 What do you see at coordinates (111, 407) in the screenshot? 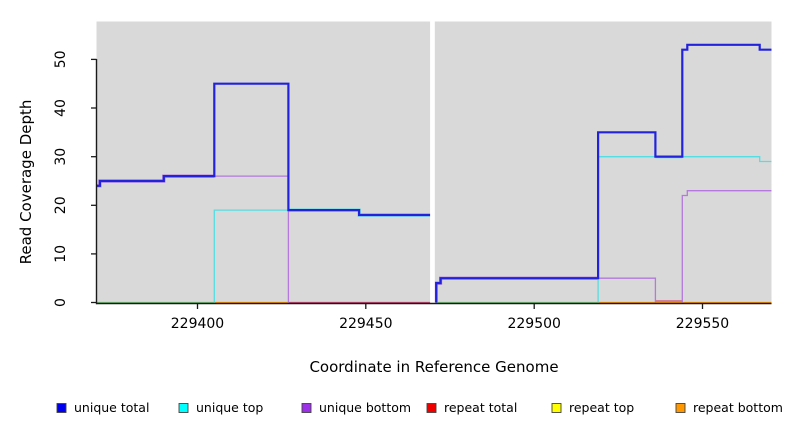
I see `legend-label: unique total` at bounding box center [111, 407].